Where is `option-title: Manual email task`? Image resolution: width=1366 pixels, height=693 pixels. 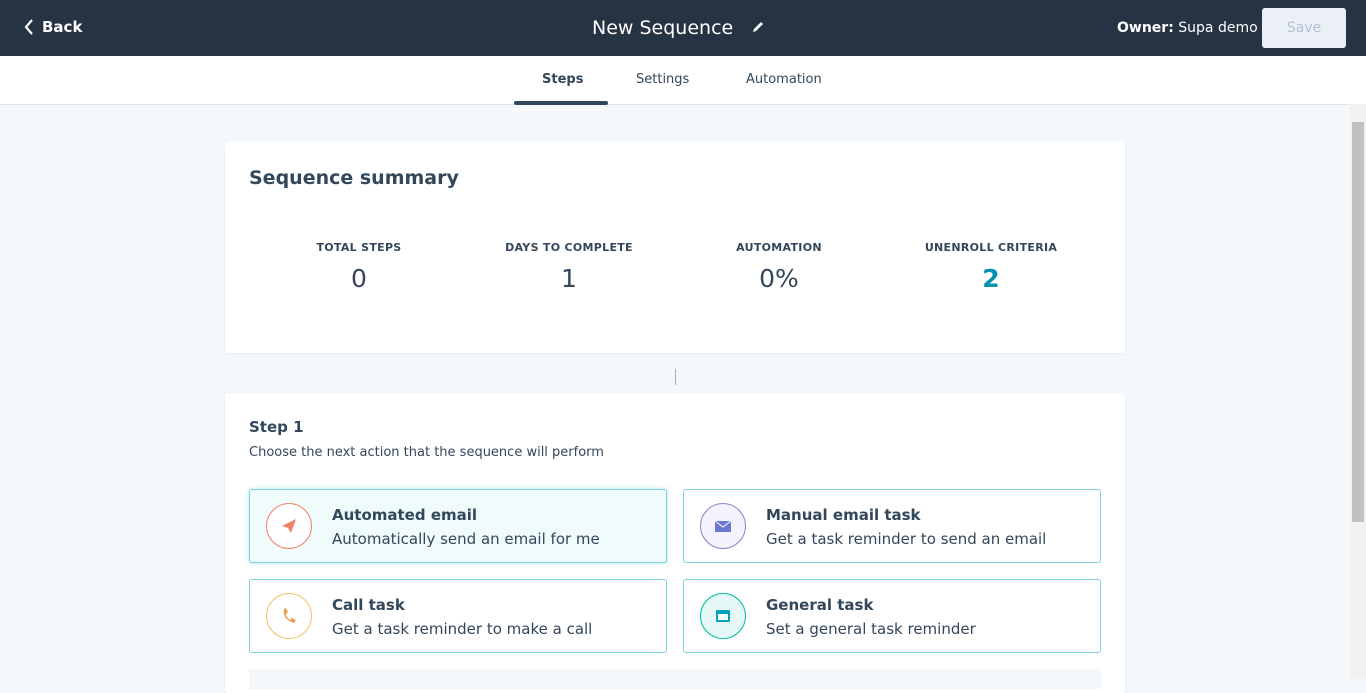 option-title: Manual email task is located at coordinates (843, 515).